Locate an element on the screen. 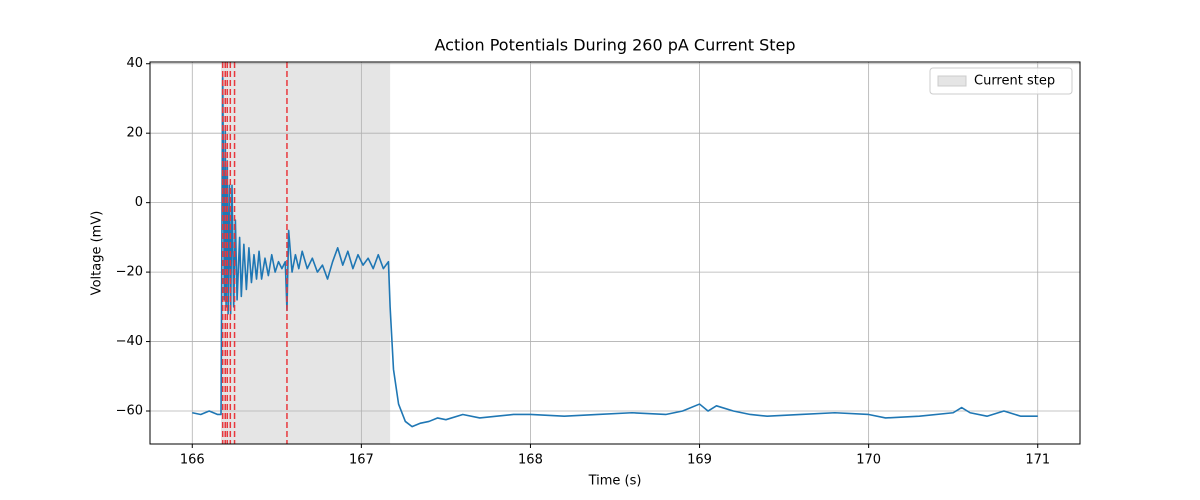 This screenshot has width=1200, height=500. x-tick-label: 169 is located at coordinates (699, 460).